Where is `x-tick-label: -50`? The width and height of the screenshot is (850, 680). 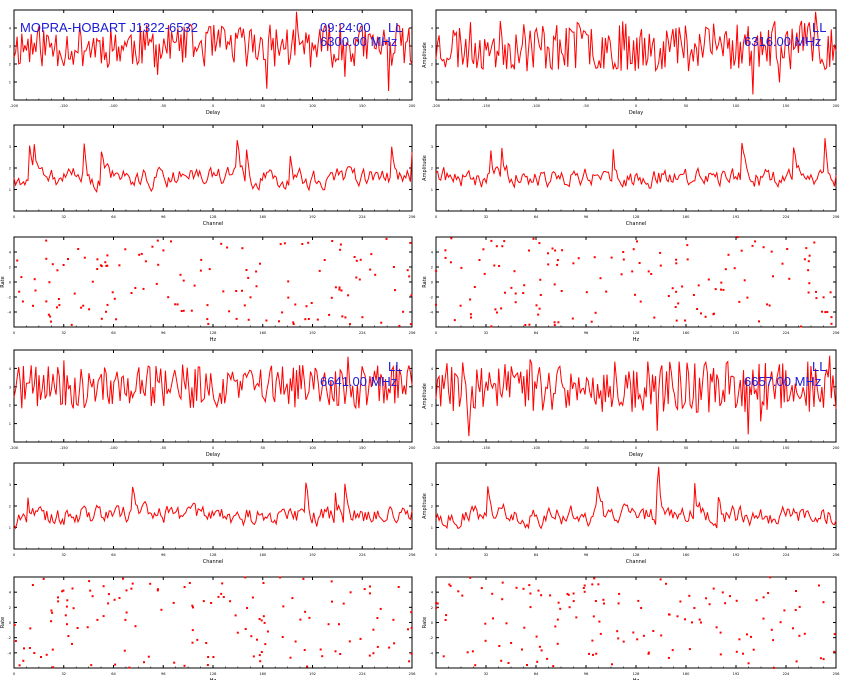
x-tick-label: -50 is located at coordinates (163, 106).